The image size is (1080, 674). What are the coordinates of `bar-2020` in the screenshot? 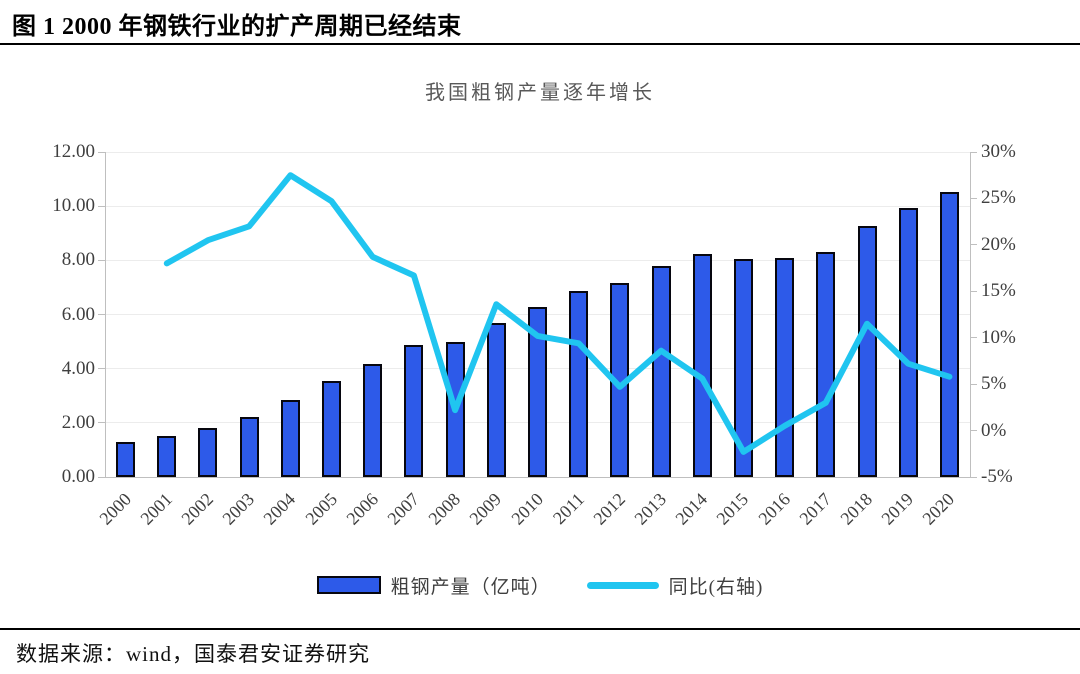 It's located at (949, 334).